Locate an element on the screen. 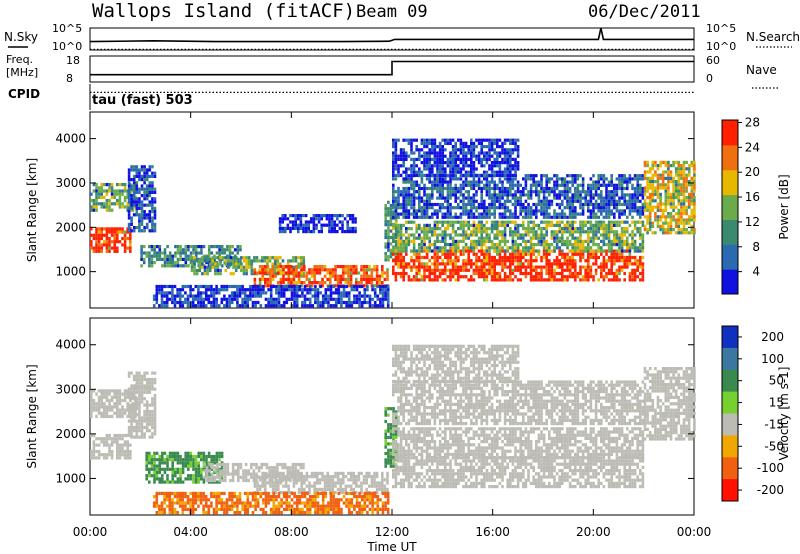  power-colorbar-swatch is located at coordinates (730, 182).